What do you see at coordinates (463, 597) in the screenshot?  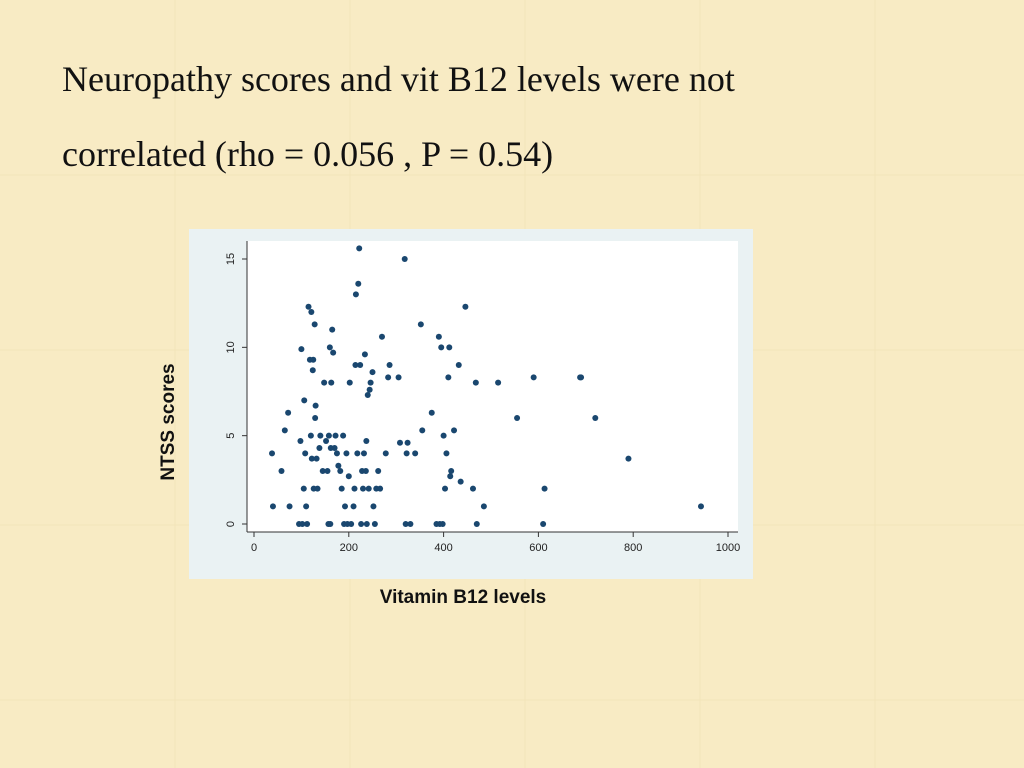 I see `x-axis-label: Vitamin B12 levels` at bounding box center [463, 597].